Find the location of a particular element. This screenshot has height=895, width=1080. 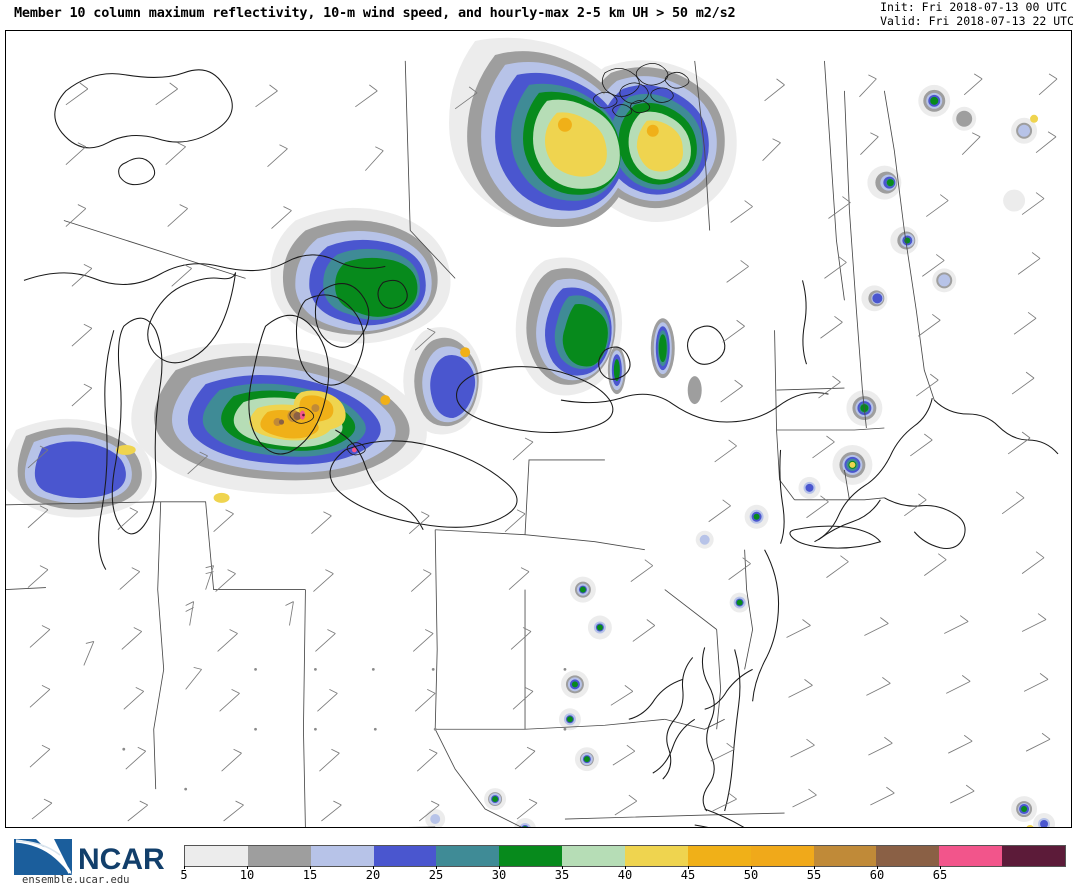

colorbar-ticks: 5 10 15 20 25 30 35 40 45 50 55 60 65 is located at coordinates (623, 877).